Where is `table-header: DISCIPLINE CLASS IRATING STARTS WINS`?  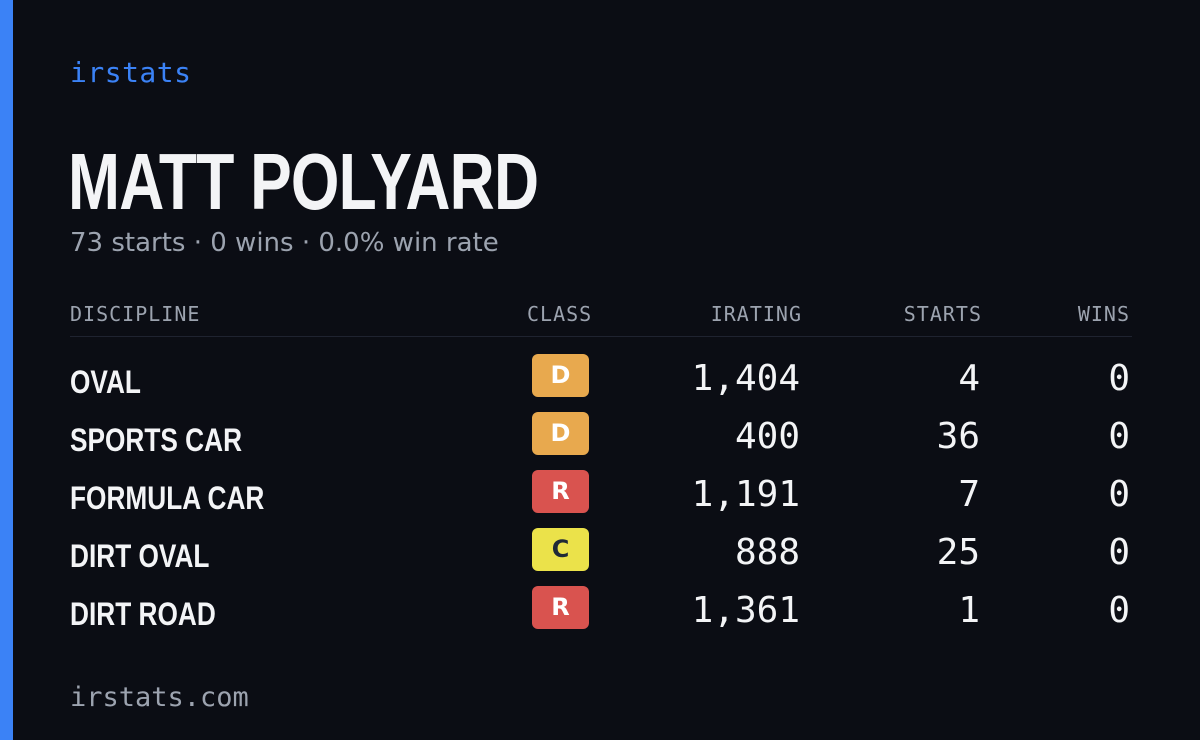
table-header: DISCIPLINE CLASS IRATING STARTS WINS is located at coordinates (601, 318).